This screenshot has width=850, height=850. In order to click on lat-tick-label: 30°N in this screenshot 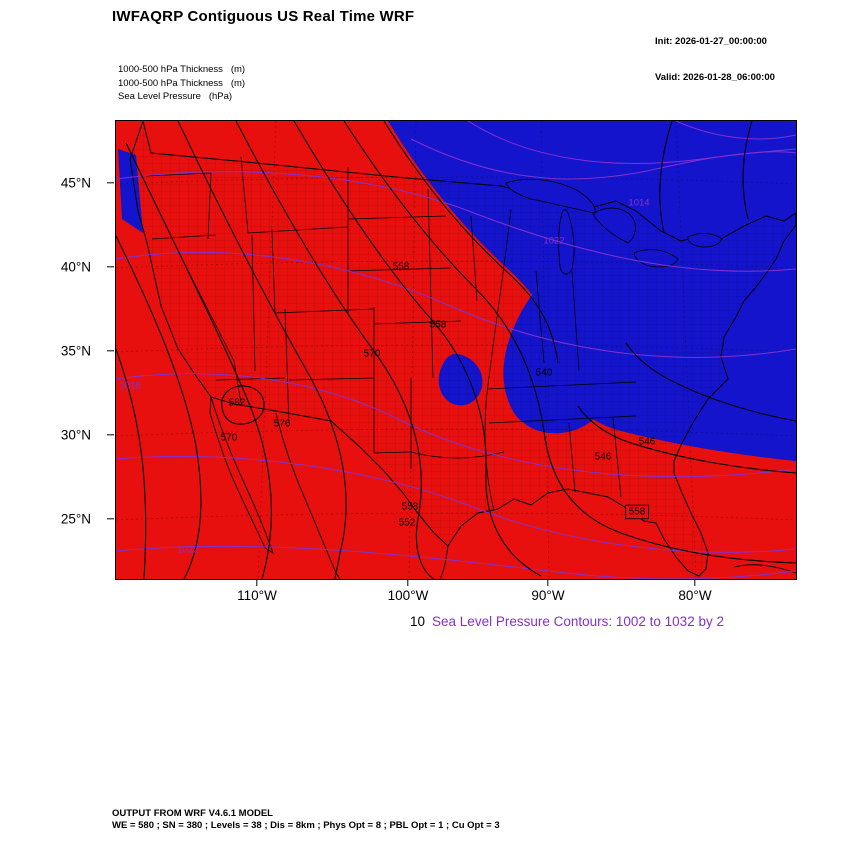, I will do `click(75, 435)`.